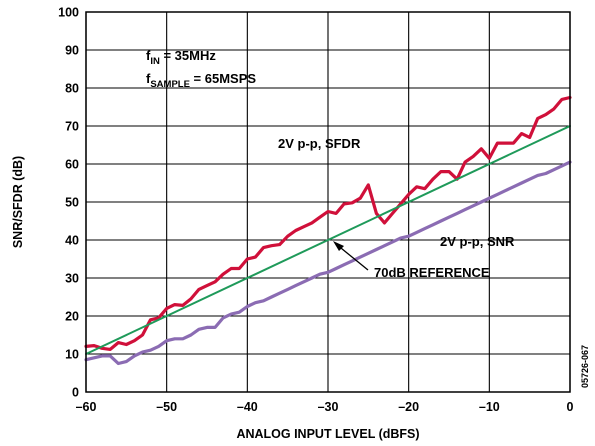 Image resolution: width=595 pixels, height=446 pixels. Describe the element at coordinates (585, 366) in the screenshot. I see `figure-id: 05726-067` at that location.